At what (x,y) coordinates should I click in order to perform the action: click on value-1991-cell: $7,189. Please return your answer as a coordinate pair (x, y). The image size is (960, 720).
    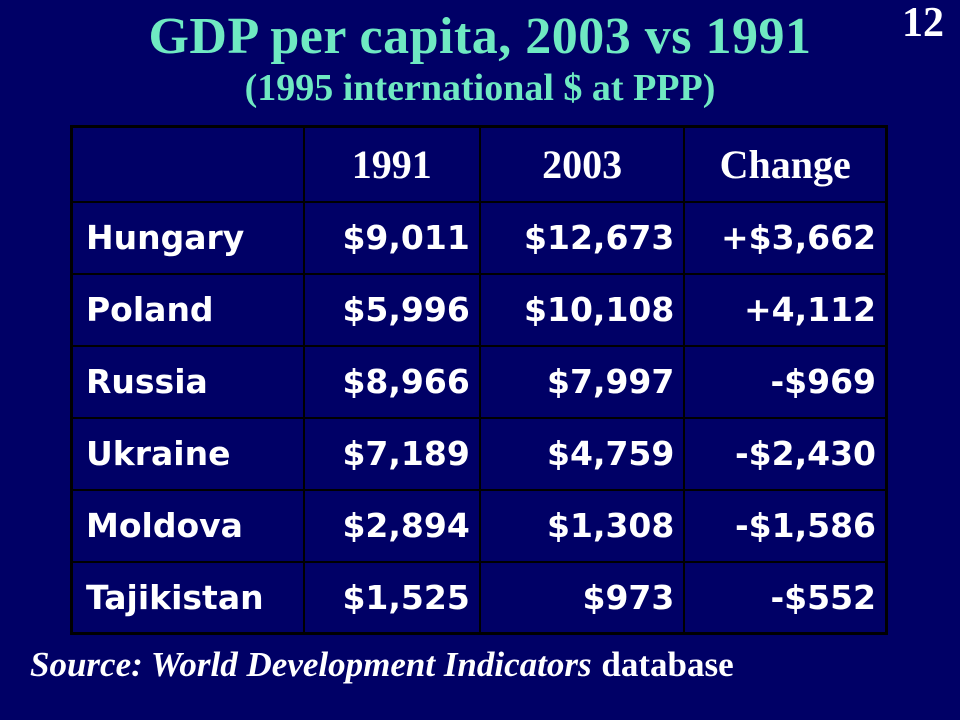
    Looking at the image, I should click on (391, 453).